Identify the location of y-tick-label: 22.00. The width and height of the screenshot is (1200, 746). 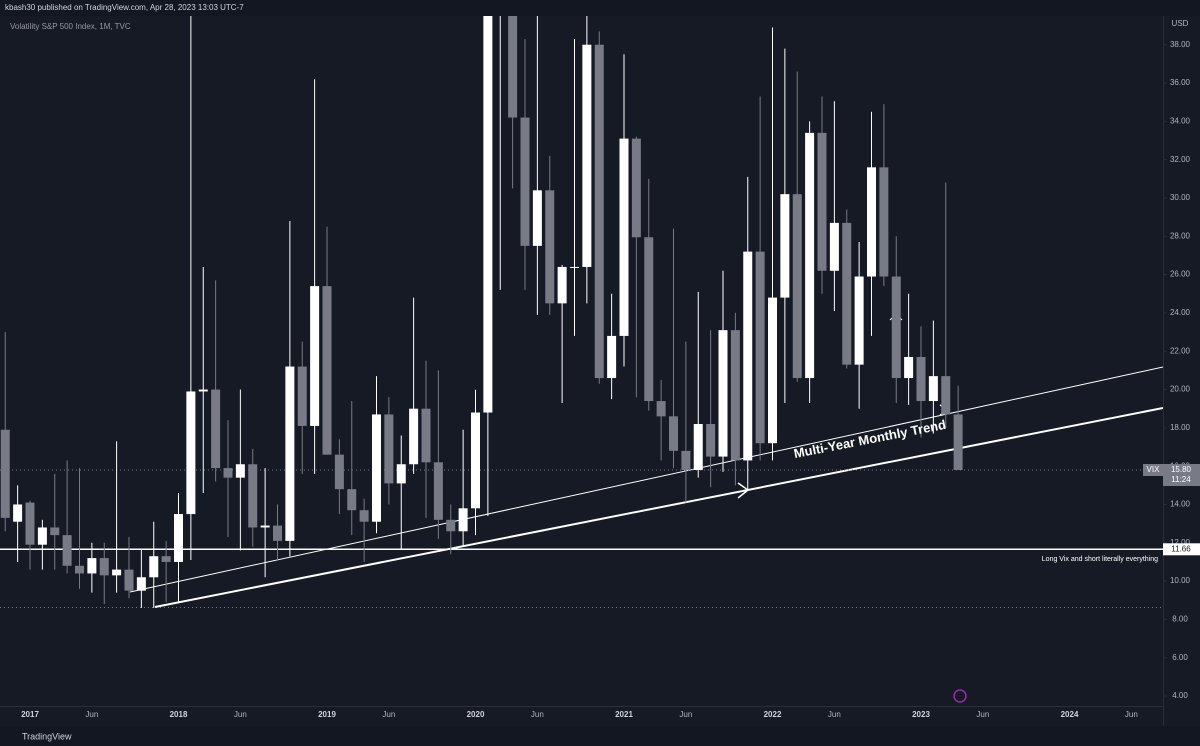
(1180, 350).